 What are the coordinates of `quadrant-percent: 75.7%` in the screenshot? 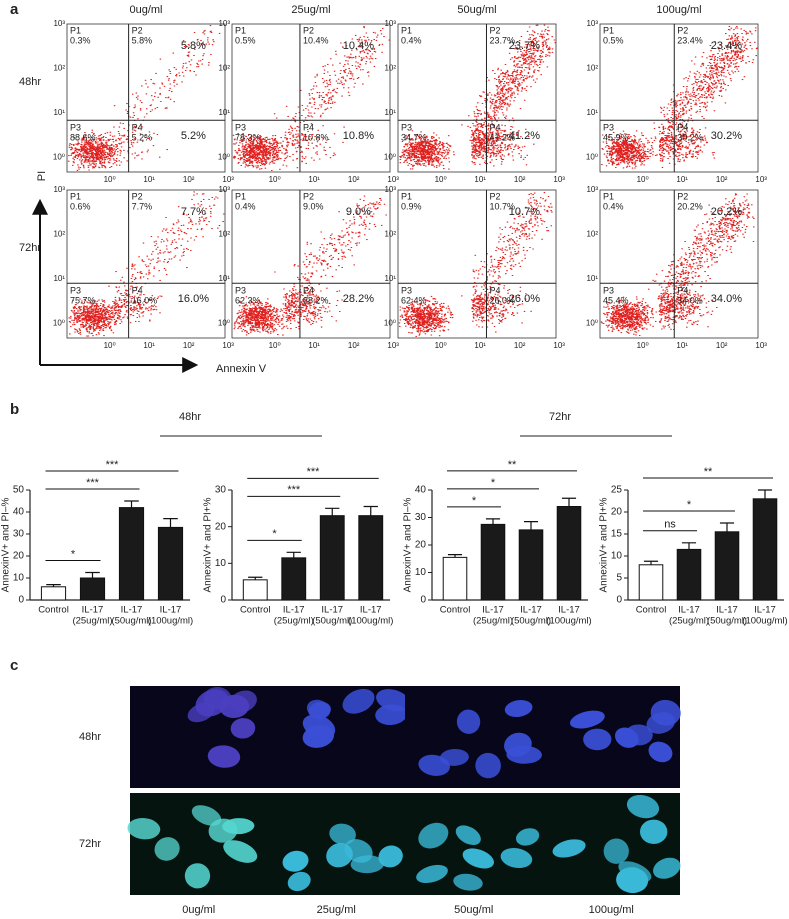 It's located at (83, 301).